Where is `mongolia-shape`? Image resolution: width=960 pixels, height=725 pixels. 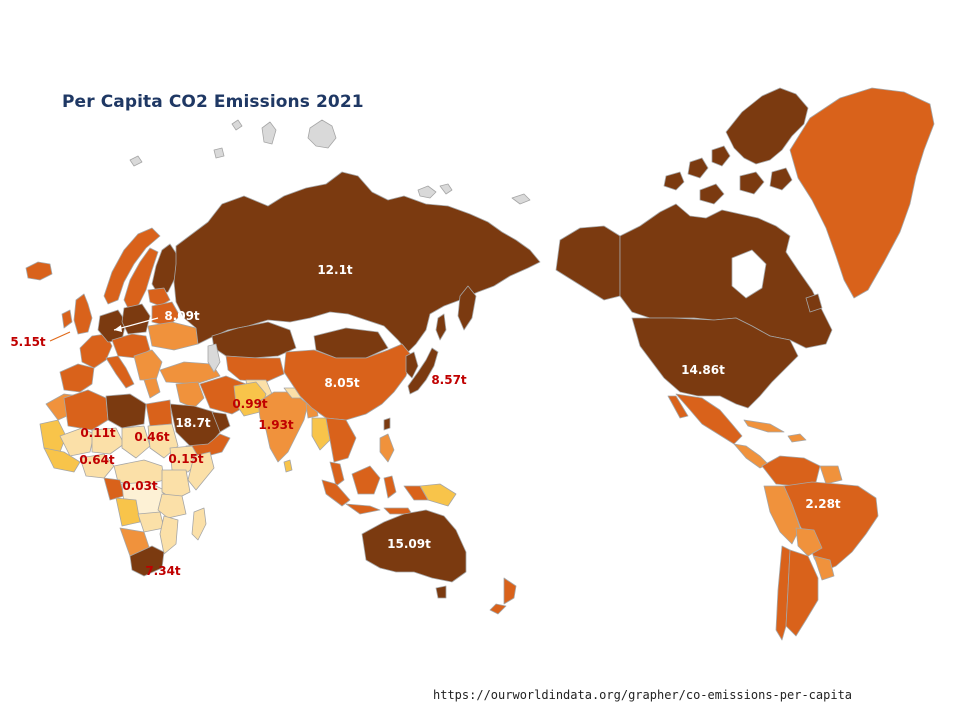
mongolia-shape is located at coordinates (351, 343).